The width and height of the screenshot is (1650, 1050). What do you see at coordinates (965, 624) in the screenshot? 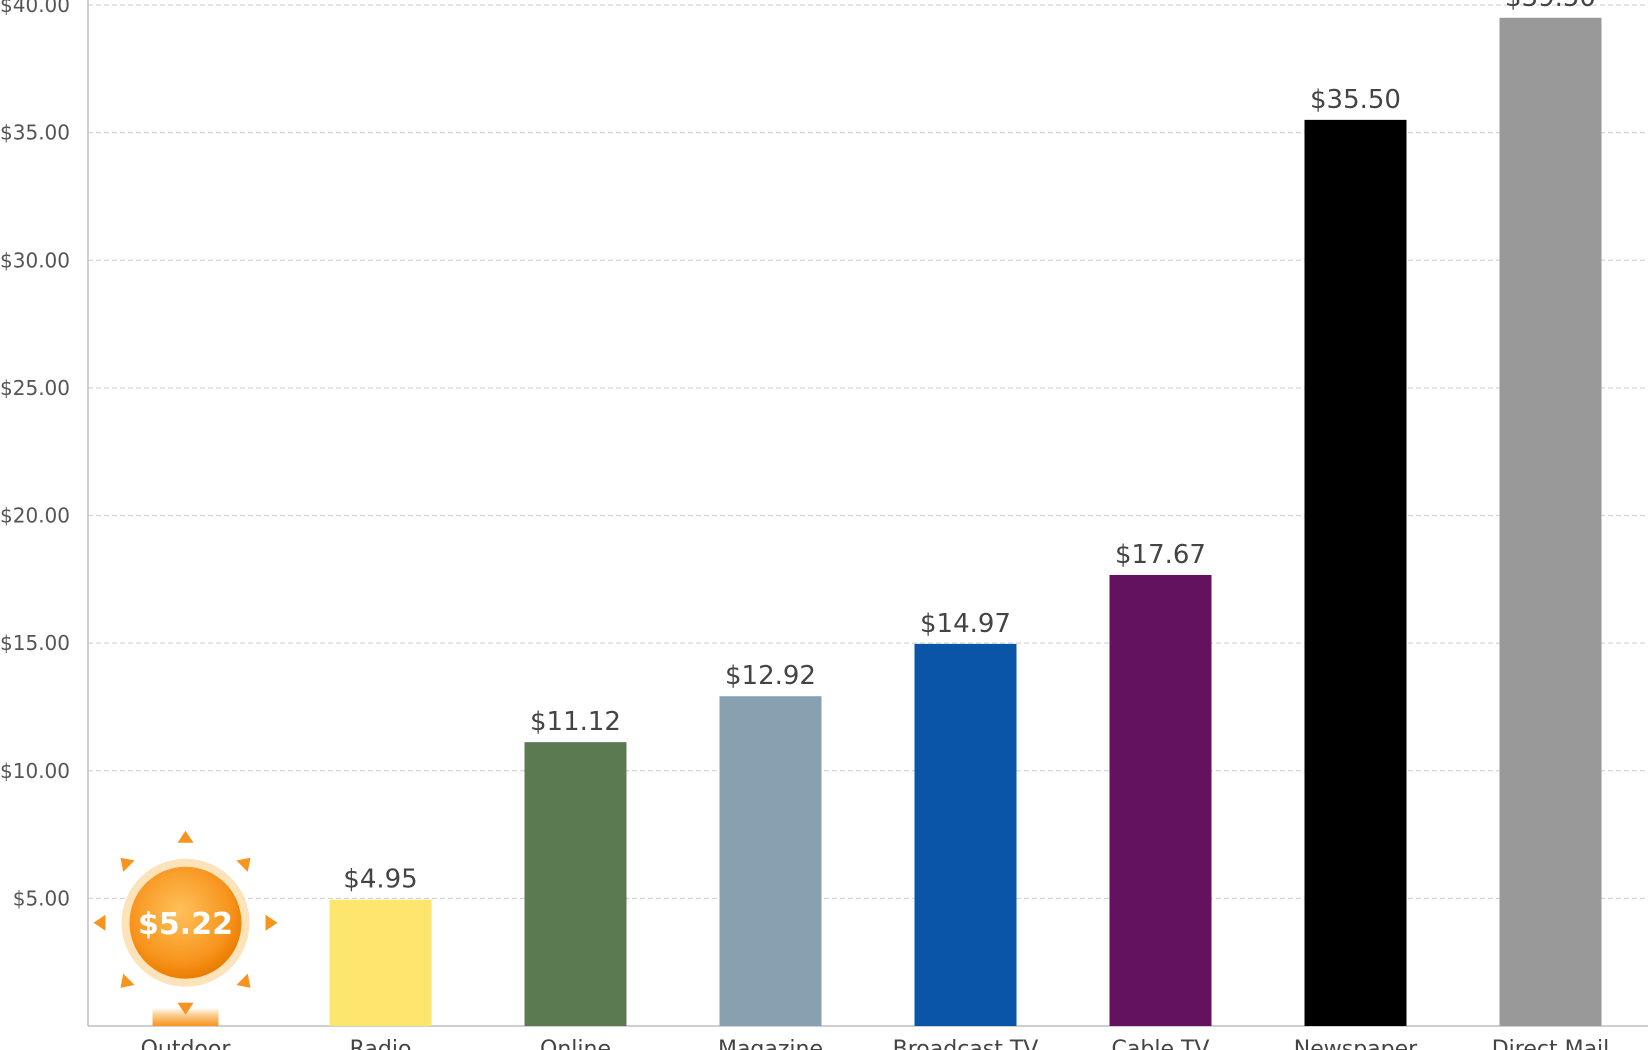
I see `data-label: $14.97` at bounding box center [965, 624].